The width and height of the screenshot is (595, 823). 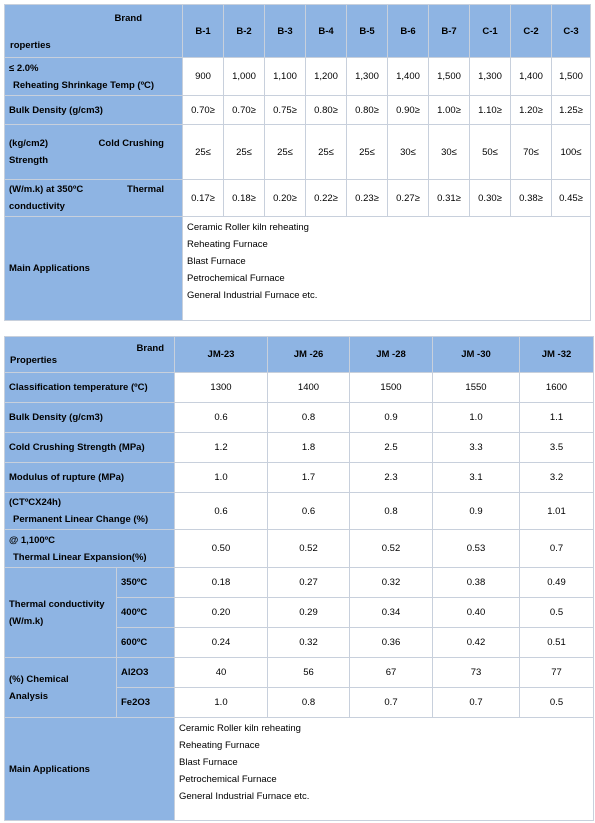 I want to click on row-label: Cold Crushing Strength (MPa), so click(x=89, y=447).